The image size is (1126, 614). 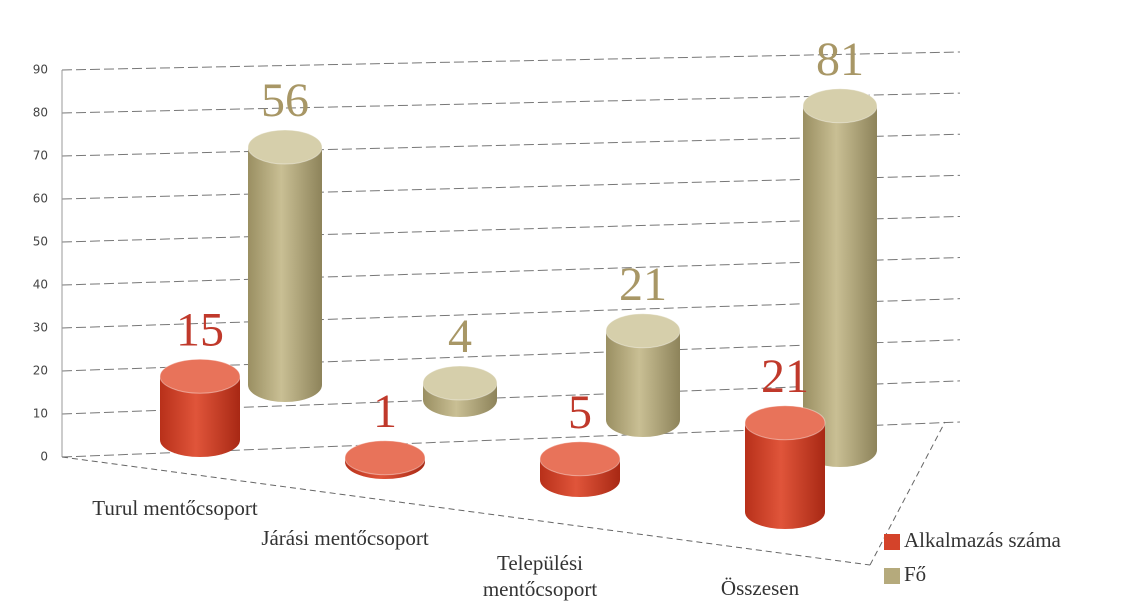 What do you see at coordinates (44, 457) in the screenshot?
I see `y-tick-label: 0` at bounding box center [44, 457].